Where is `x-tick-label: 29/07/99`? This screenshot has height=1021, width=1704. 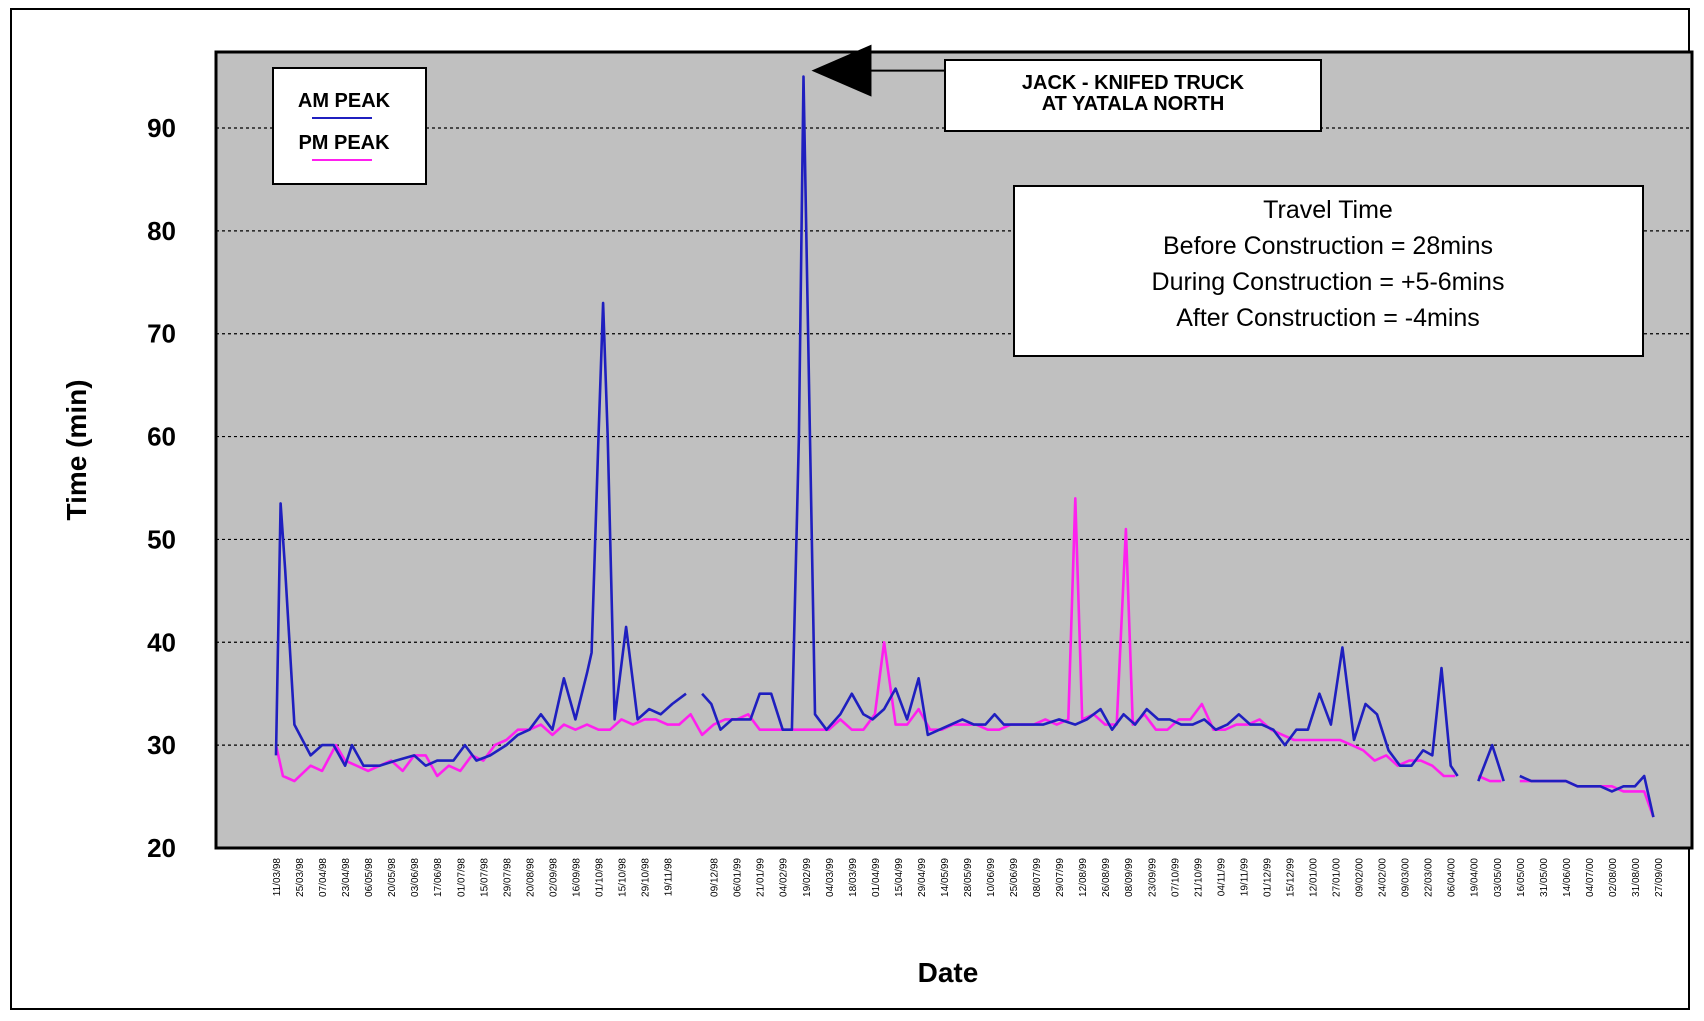 x-tick-label: 29/07/99 is located at coordinates (1060, 877).